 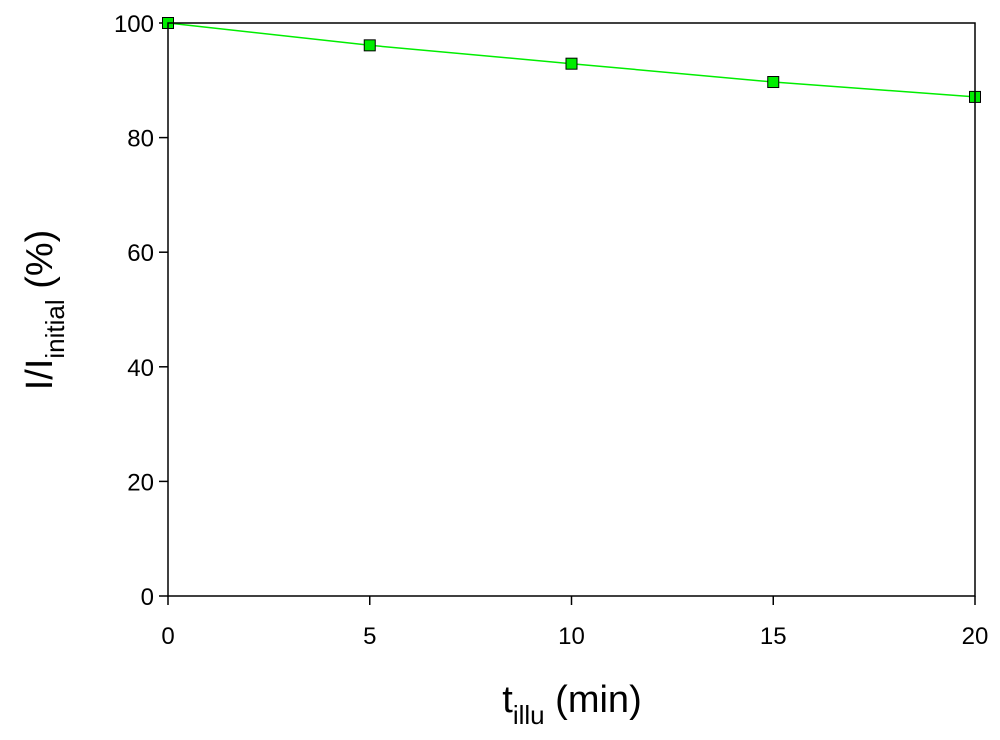 What do you see at coordinates (571, 636) in the screenshot?
I see `x-tick-label: 10` at bounding box center [571, 636].